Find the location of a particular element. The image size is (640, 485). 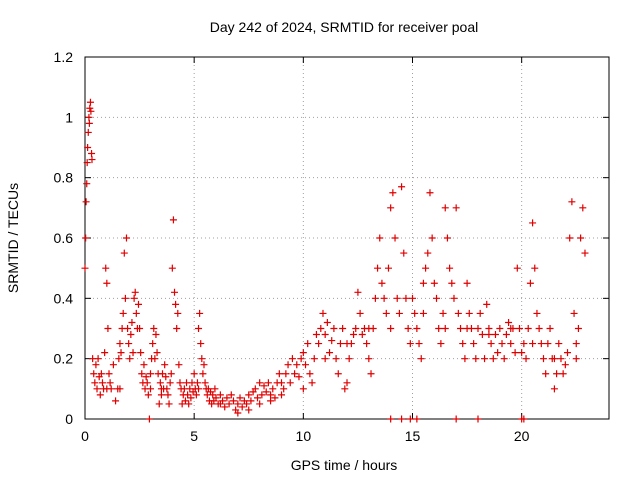

x-axis-label: GPS time / hours is located at coordinates (344, 465).